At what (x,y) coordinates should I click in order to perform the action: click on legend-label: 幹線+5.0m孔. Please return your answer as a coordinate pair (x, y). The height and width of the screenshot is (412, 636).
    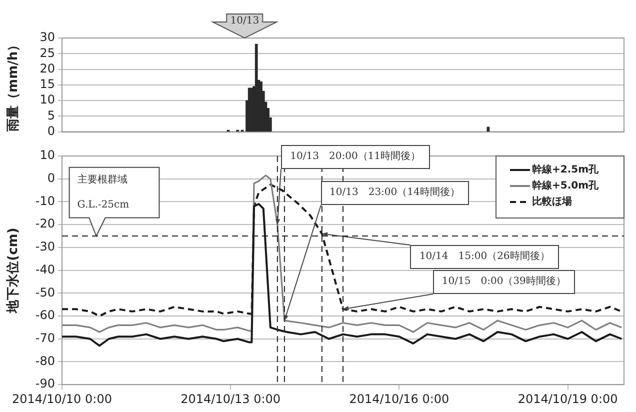
    Looking at the image, I should click on (566, 186).